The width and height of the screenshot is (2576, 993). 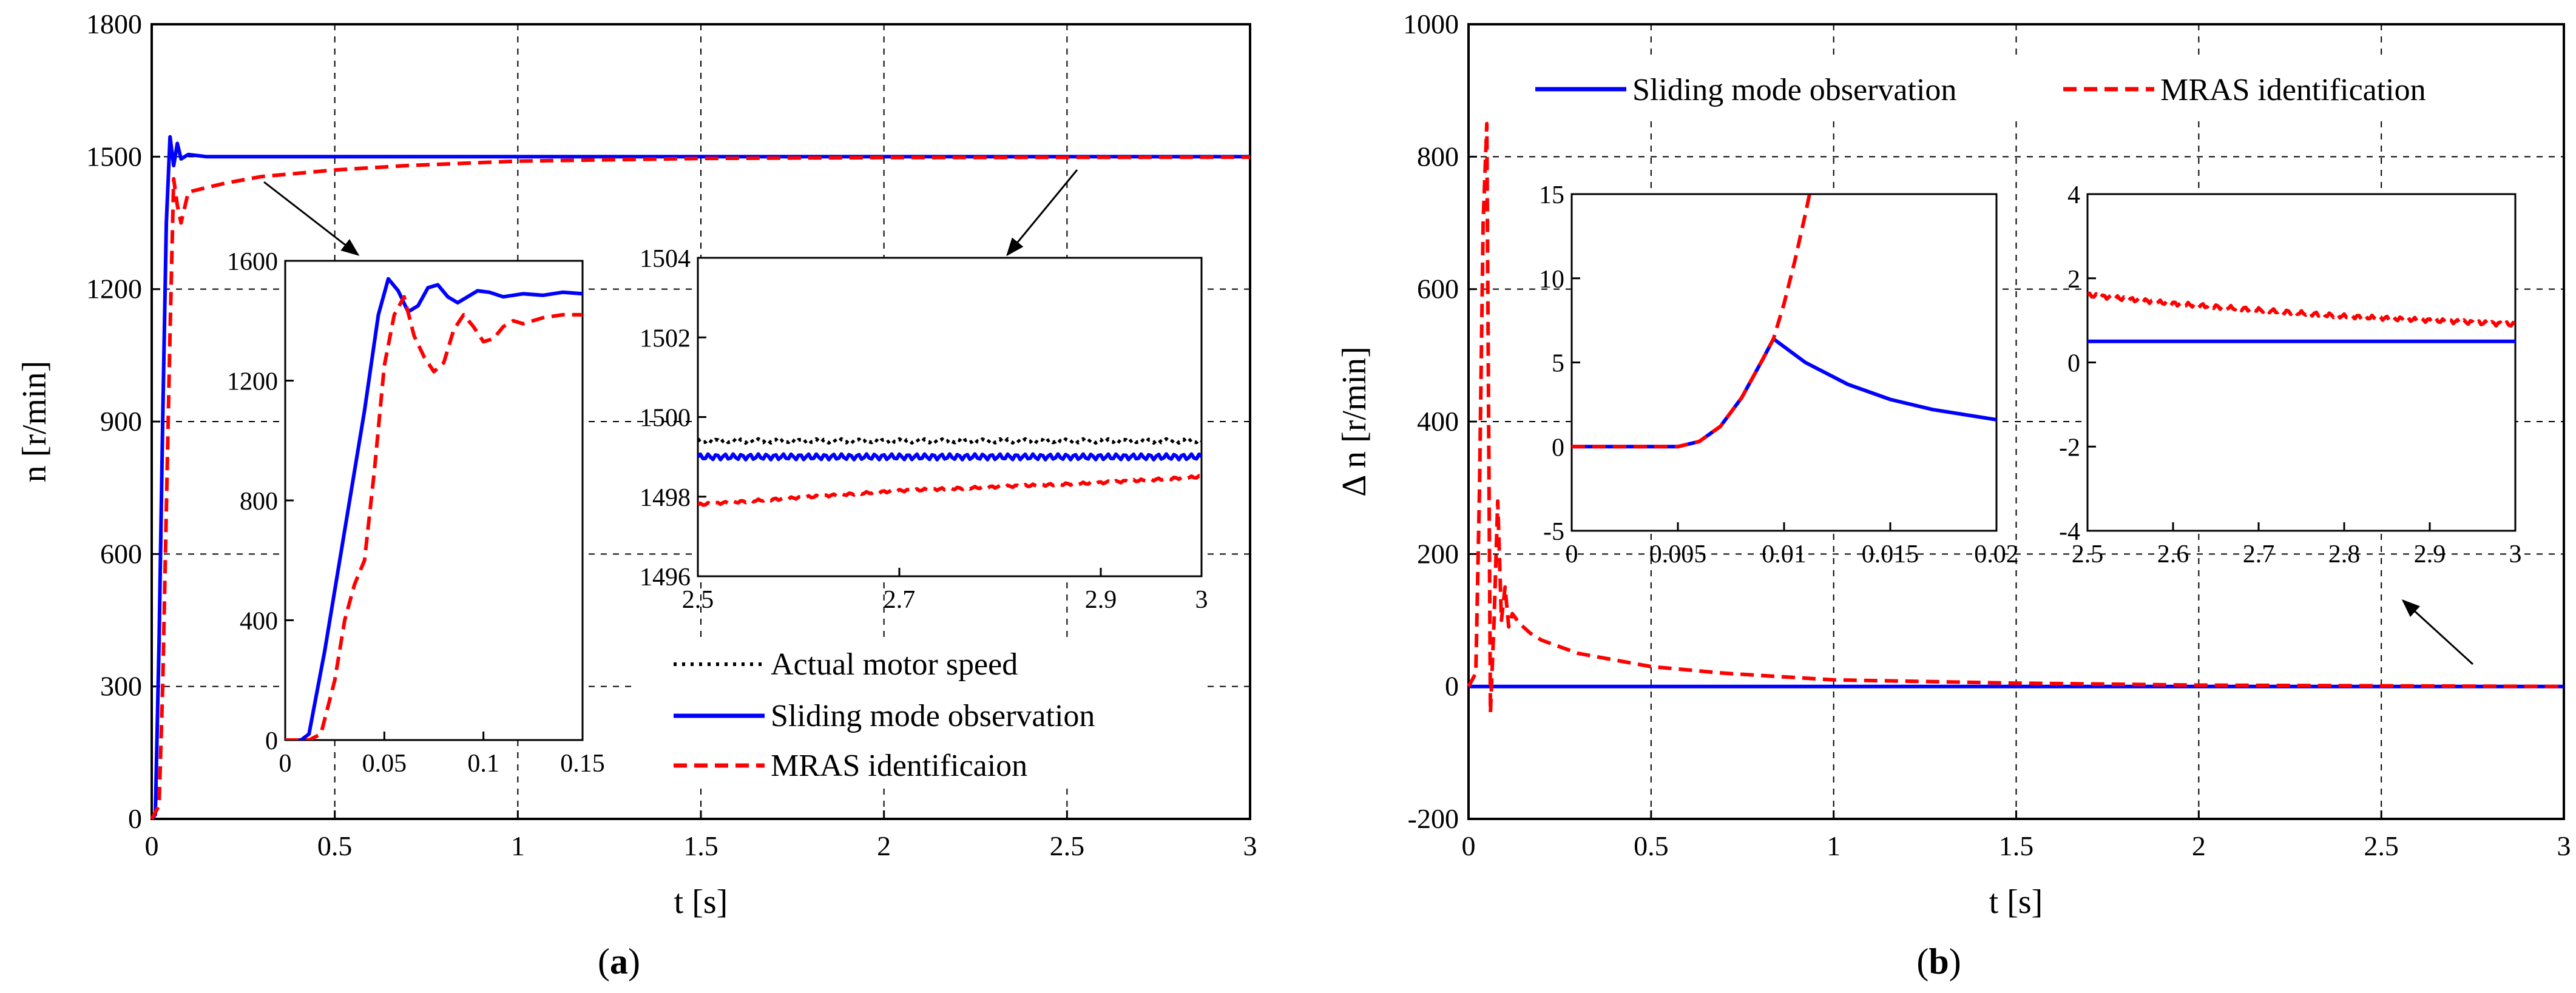 What do you see at coordinates (701, 902) in the screenshot?
I see `chart-a-xlabel: t [s]` at bounding box center [701, 902].